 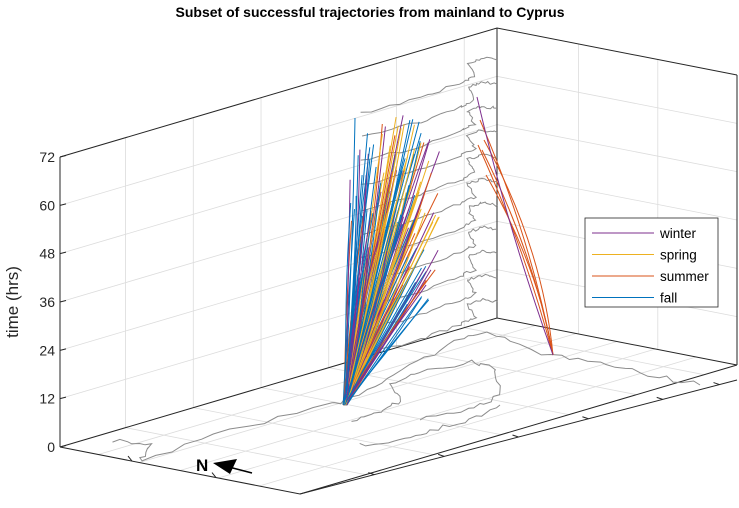 I want to click on legend-label-summer: summer, so click(x=684, y=276).